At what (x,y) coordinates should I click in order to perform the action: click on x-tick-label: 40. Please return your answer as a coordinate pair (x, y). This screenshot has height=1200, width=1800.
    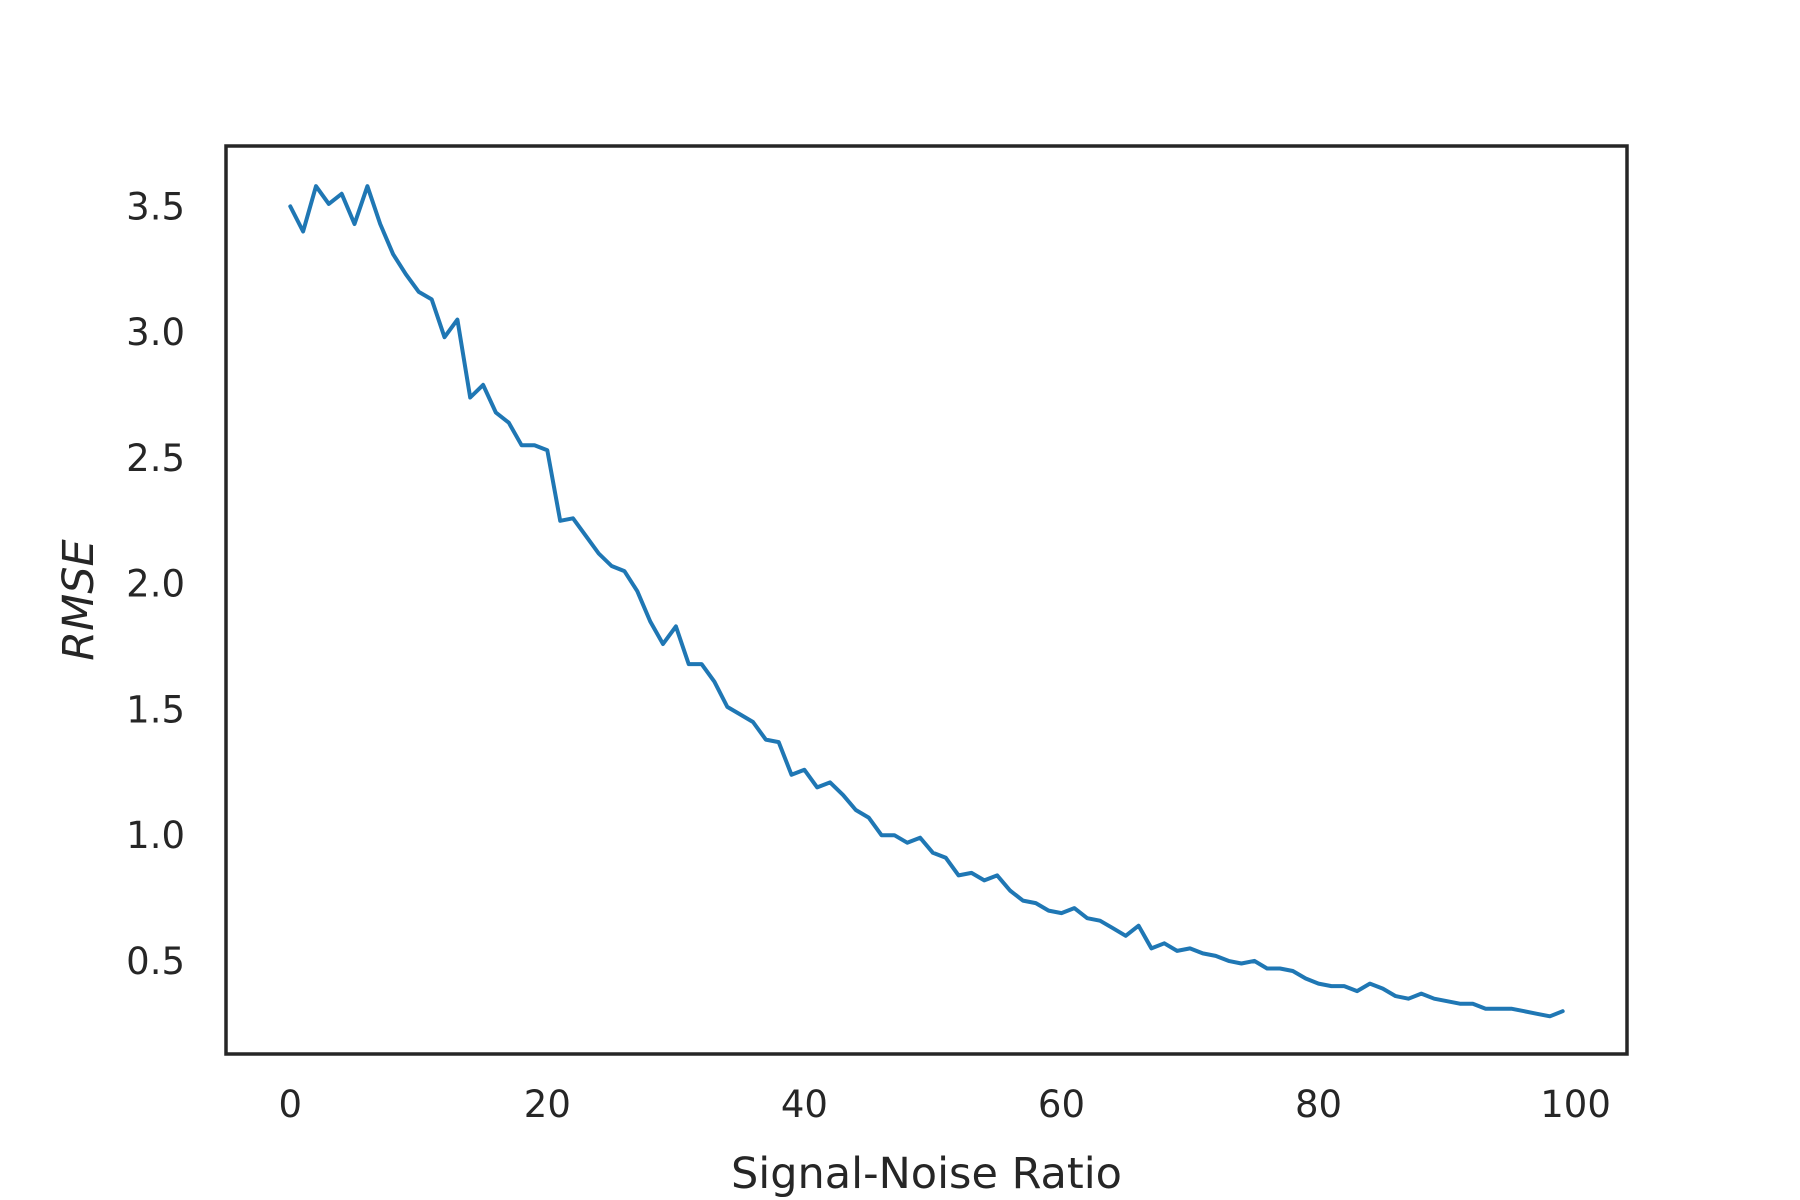
    Looking at the image, I should click on (804, 1104).